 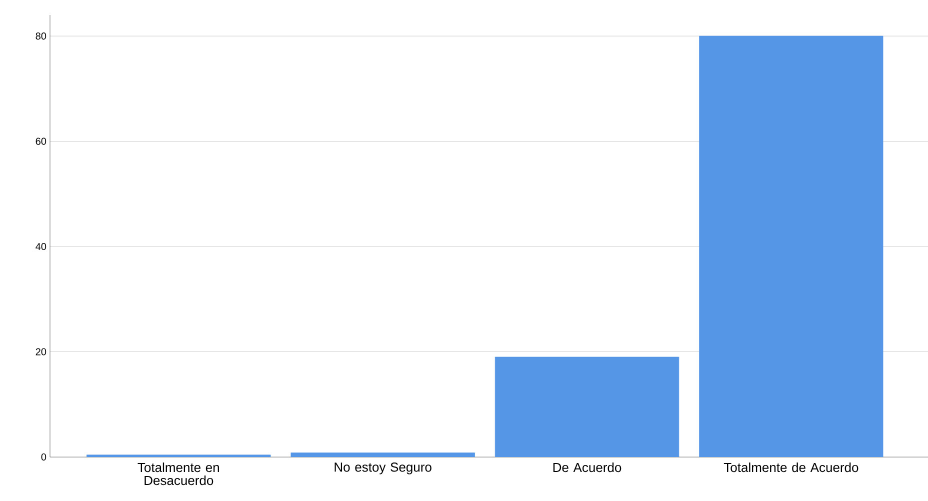 I want to click on y-tick-label: 60, so click(x=41, y=141).